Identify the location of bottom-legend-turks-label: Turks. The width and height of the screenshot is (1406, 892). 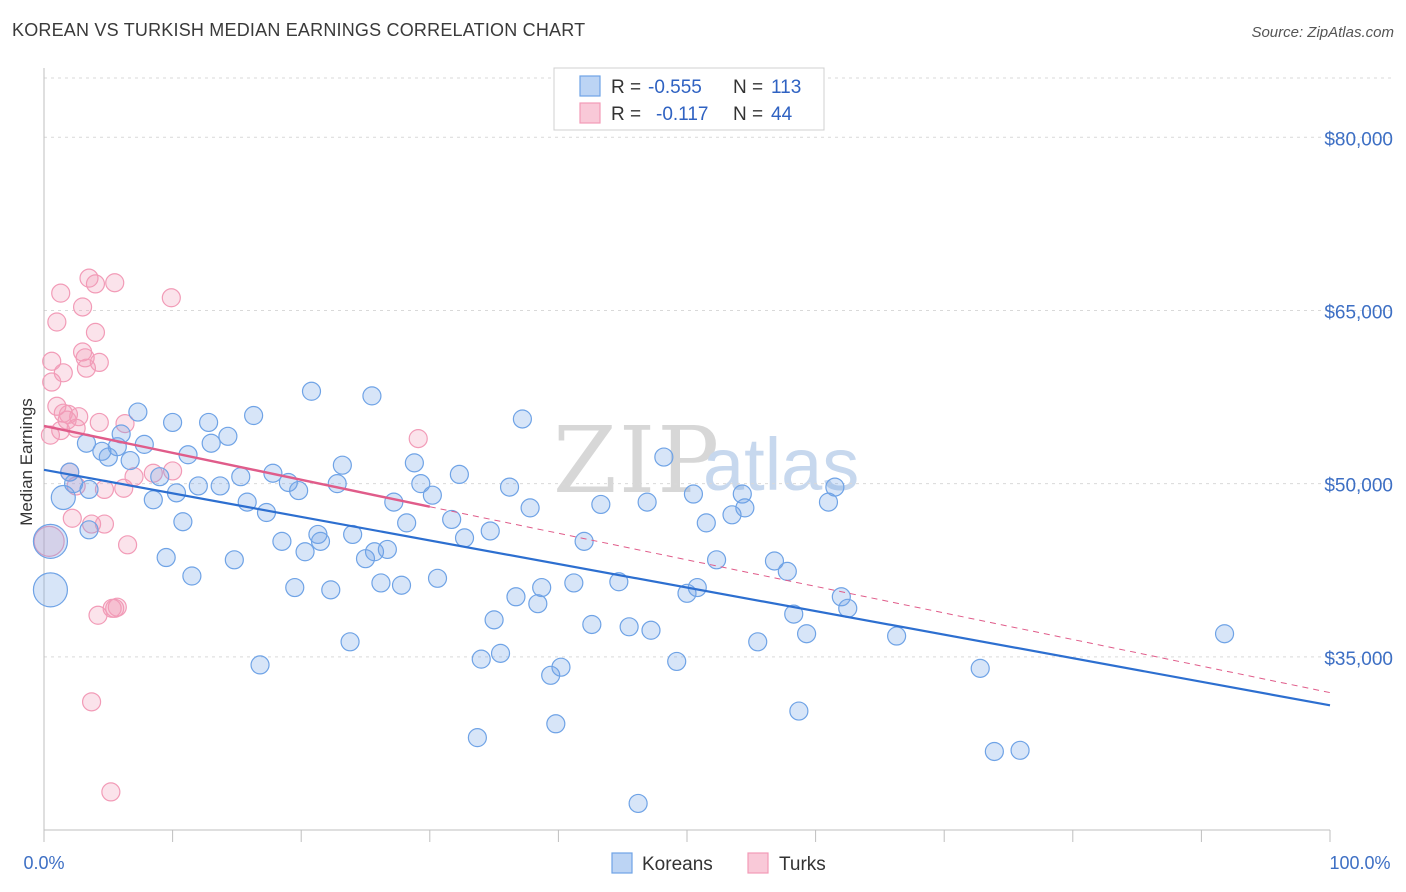
(802, 864).